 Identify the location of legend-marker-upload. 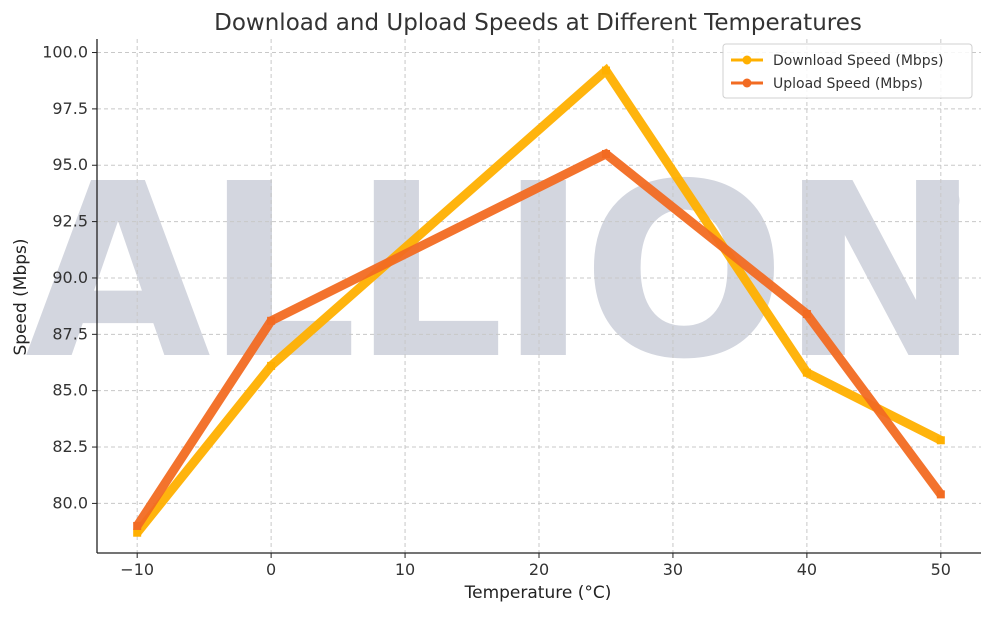
(747, 83).